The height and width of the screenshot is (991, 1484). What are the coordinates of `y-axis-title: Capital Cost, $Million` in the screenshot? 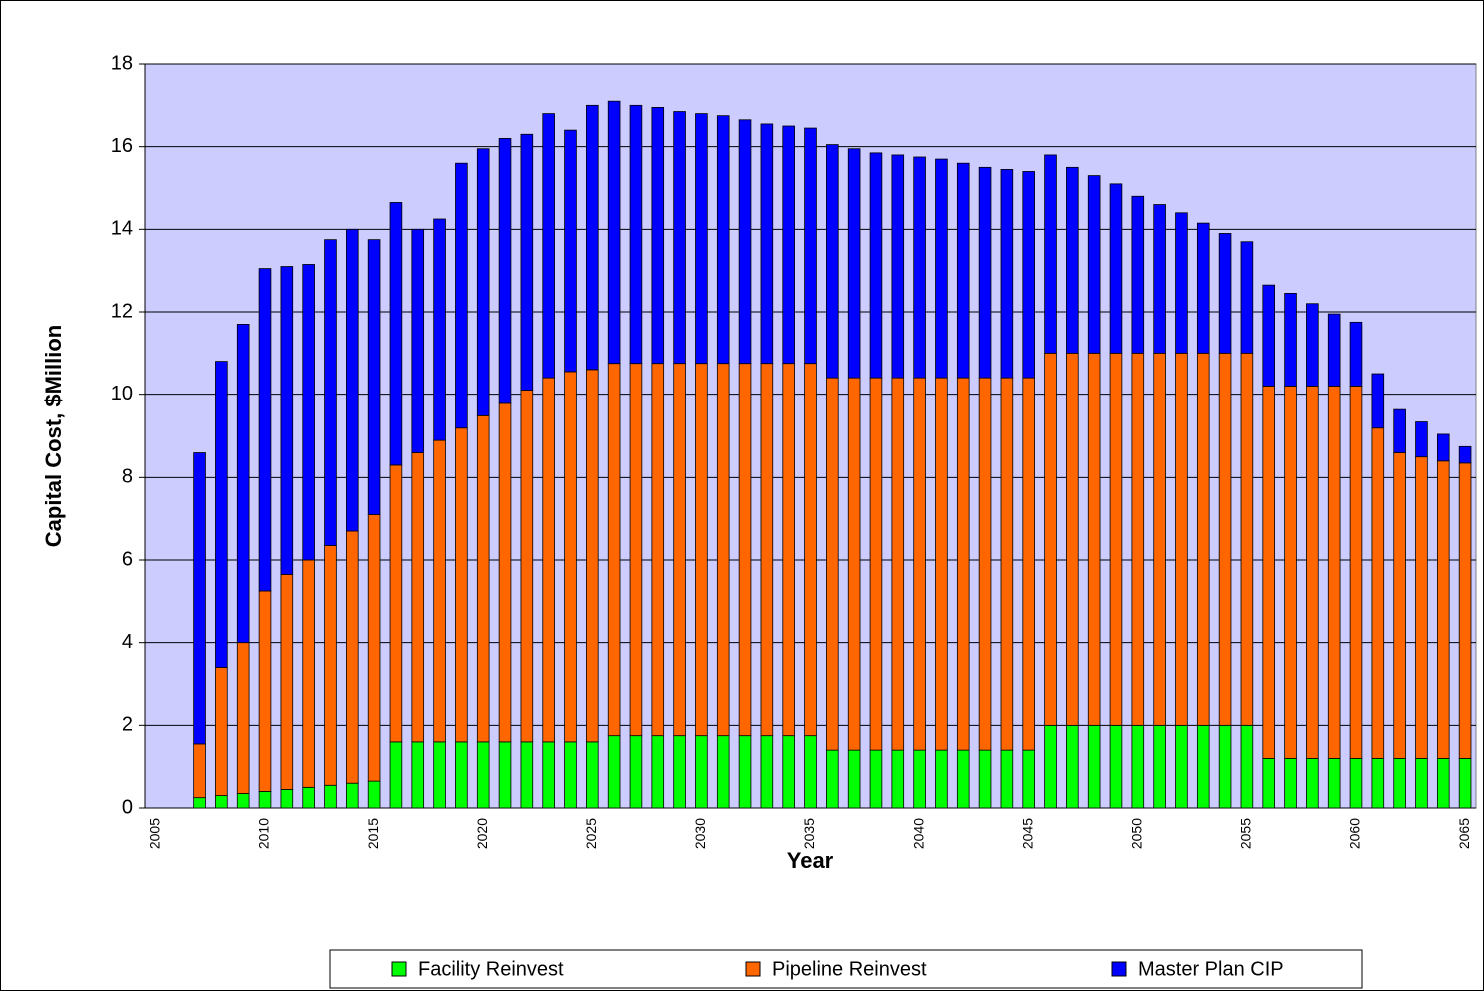 It's located at (53, 436).